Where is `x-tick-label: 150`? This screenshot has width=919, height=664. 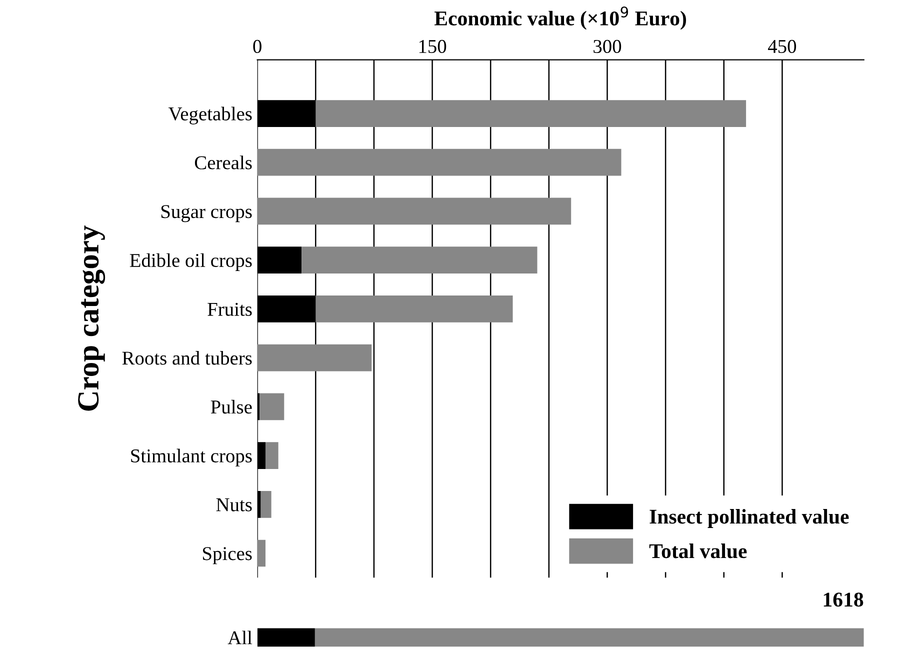
x-tick-label: 150 is located at coordinates (432, 47).